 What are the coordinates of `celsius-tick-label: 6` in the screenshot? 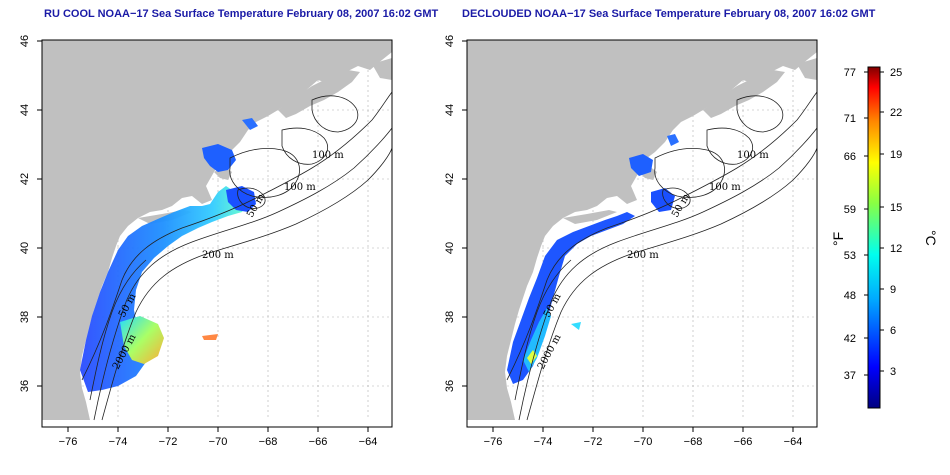 It's located at (893, 331).